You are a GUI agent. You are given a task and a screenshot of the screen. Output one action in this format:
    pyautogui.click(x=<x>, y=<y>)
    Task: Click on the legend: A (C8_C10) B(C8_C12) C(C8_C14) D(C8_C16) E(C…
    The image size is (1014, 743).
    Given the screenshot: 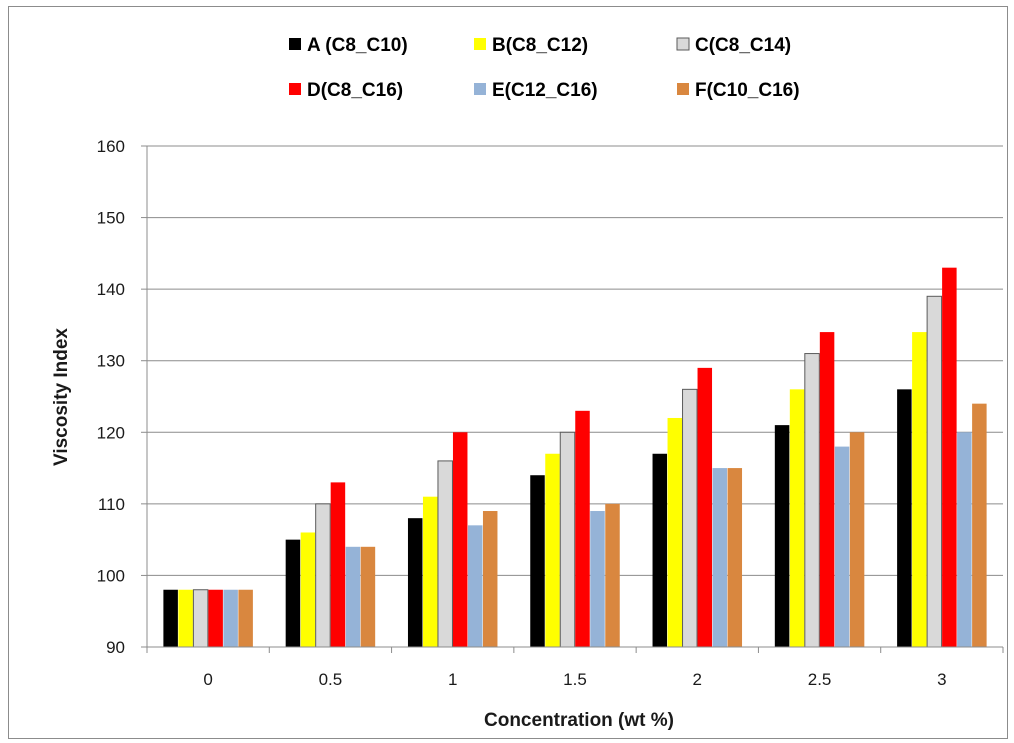 What is the action you would take?
    pyautogui.click(x=544, y=68)
    